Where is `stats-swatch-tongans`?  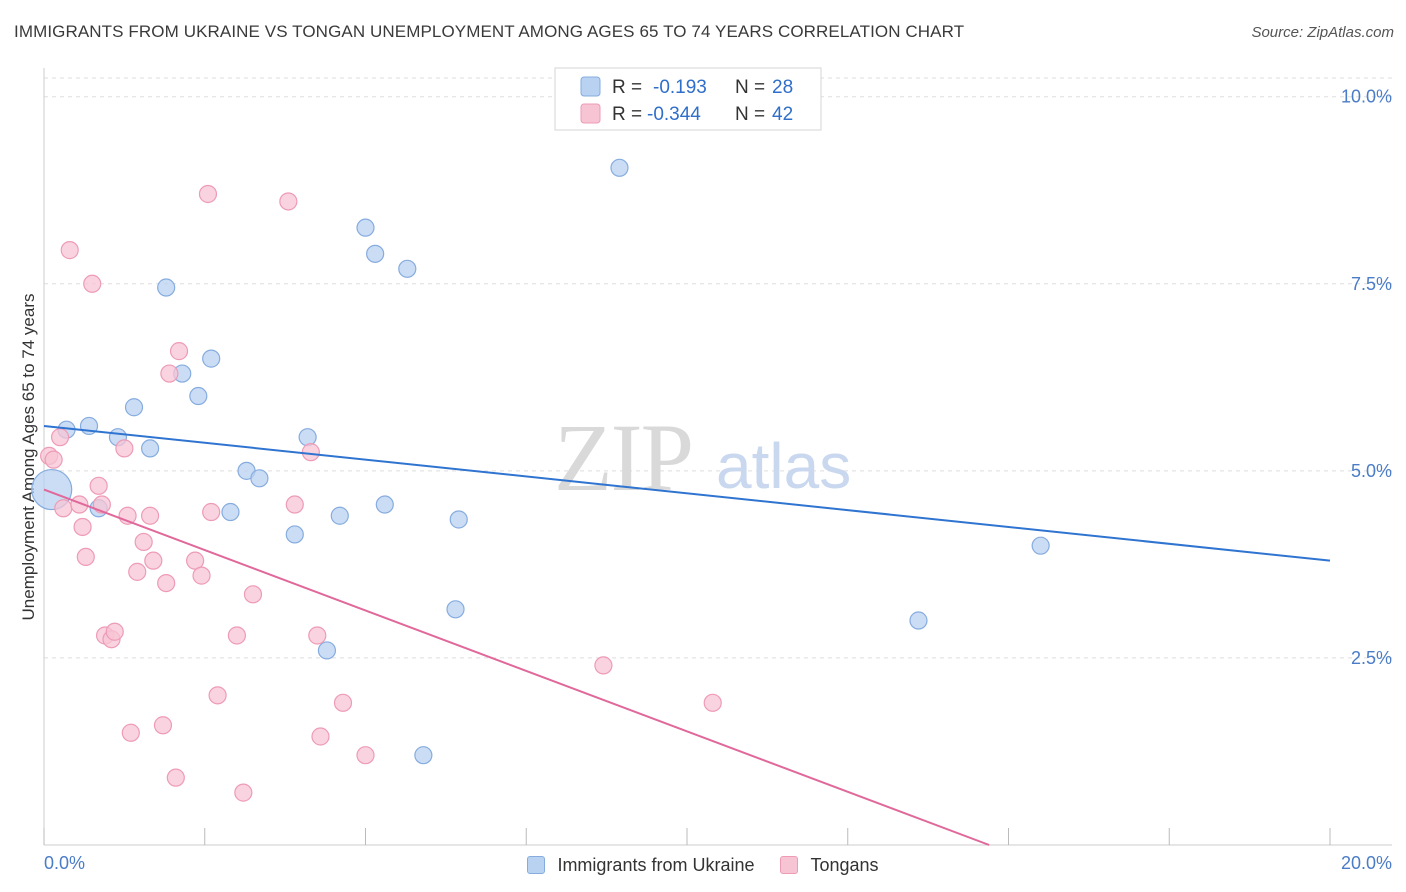
stats-swatch-tongans is located at coordinates (590, 113).